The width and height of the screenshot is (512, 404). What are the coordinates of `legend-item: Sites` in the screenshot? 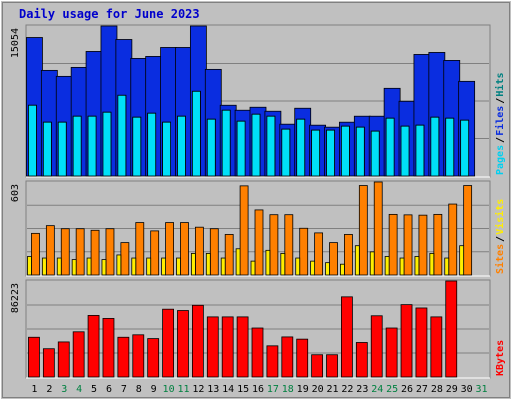 It's located at (500, 259).